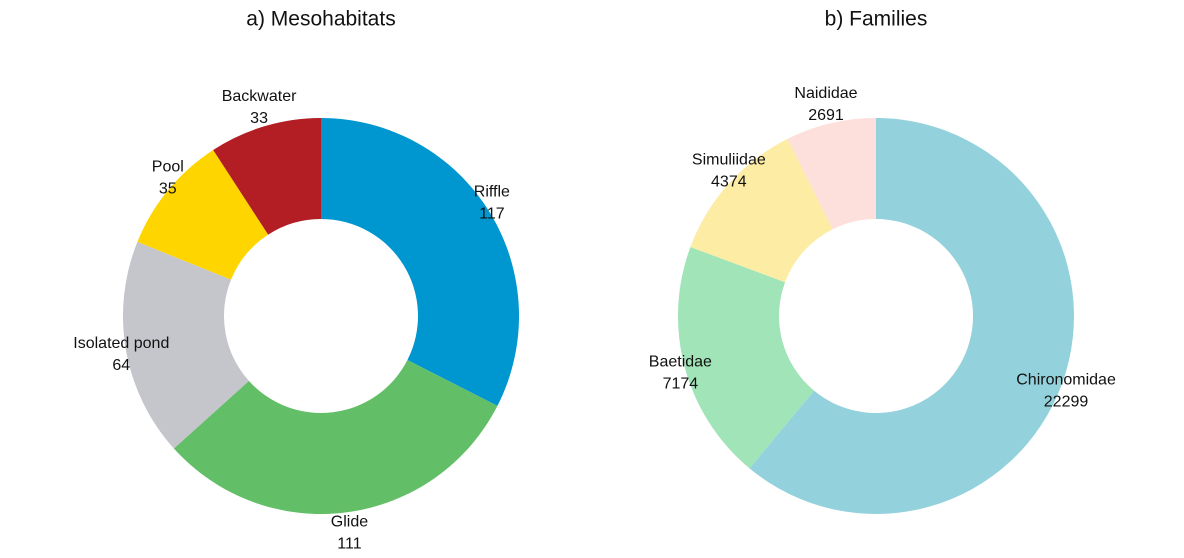 This screenshot has height=558, width=1184. What do you see at coordinates (168, 189) in the screenshot?
I see `slice-value: 35` at bounding box center [168, 189].